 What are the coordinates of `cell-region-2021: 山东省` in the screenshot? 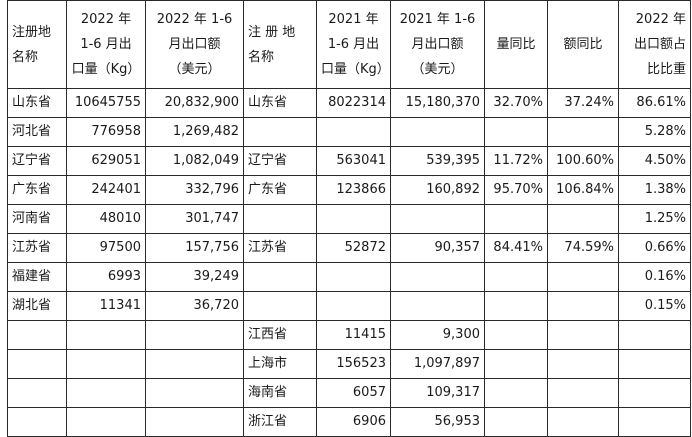 It's located at (280, 103).